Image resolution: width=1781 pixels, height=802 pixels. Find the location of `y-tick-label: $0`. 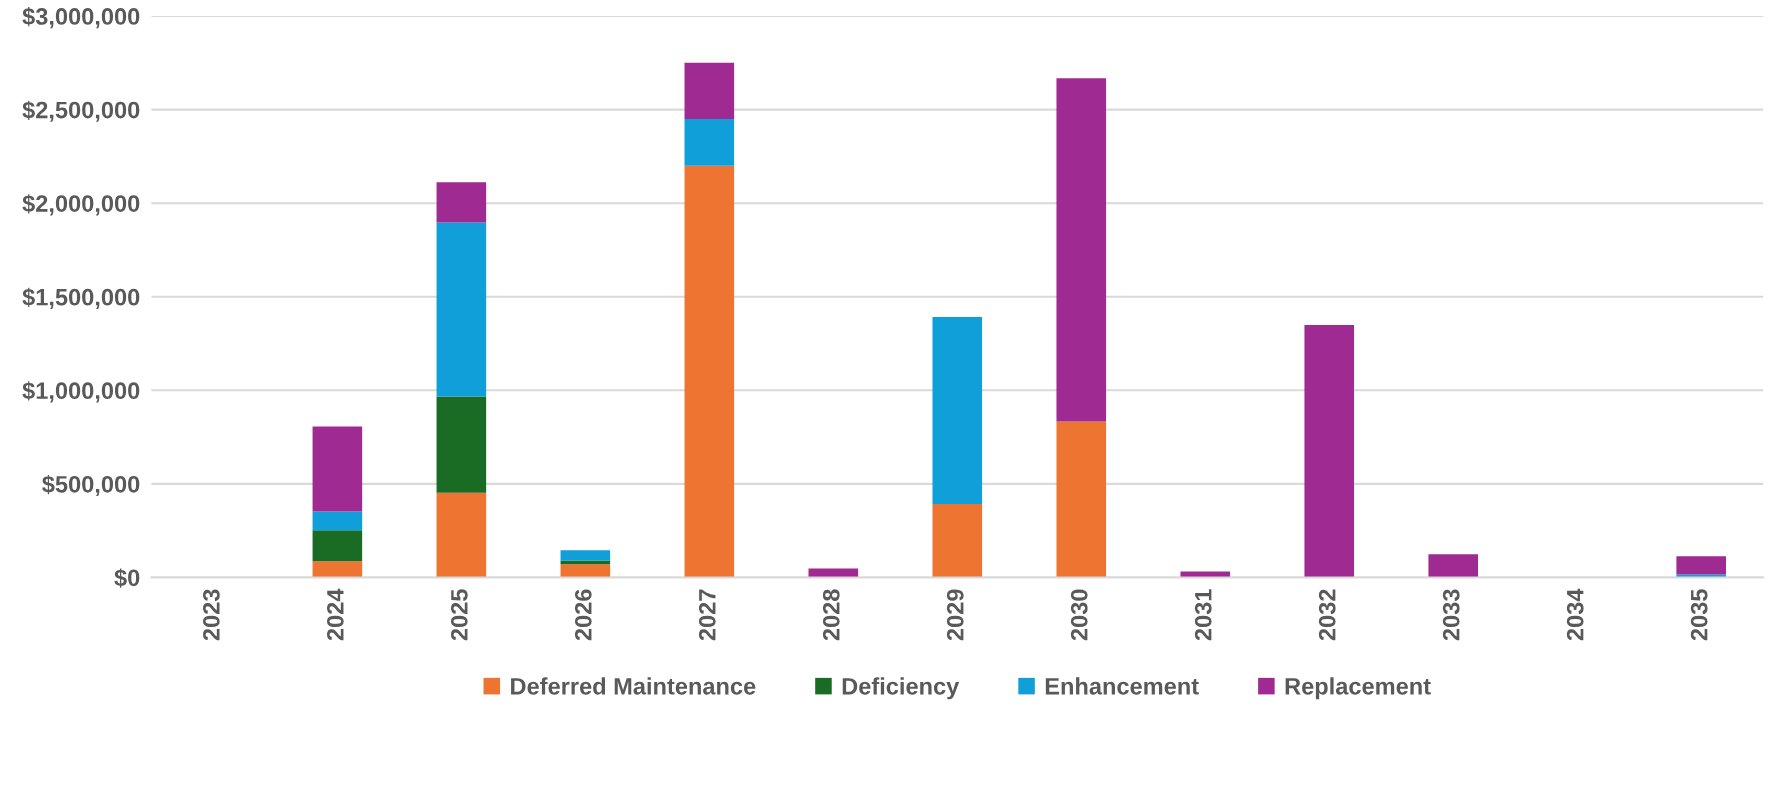

y-tick-label: $0 is located at coordinates (127, 578).